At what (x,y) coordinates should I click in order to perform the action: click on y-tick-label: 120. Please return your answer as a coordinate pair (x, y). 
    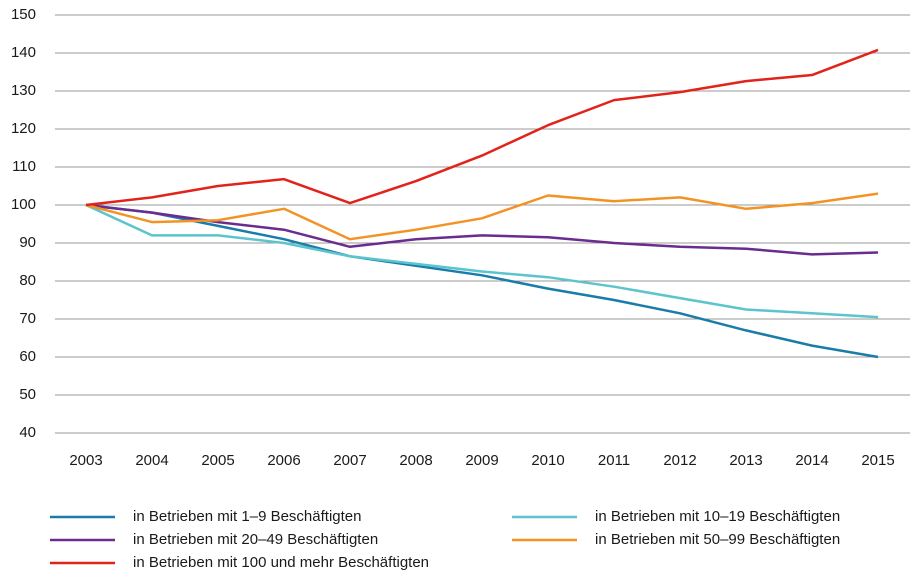
    Looking at the image, I should click on (23, 128).